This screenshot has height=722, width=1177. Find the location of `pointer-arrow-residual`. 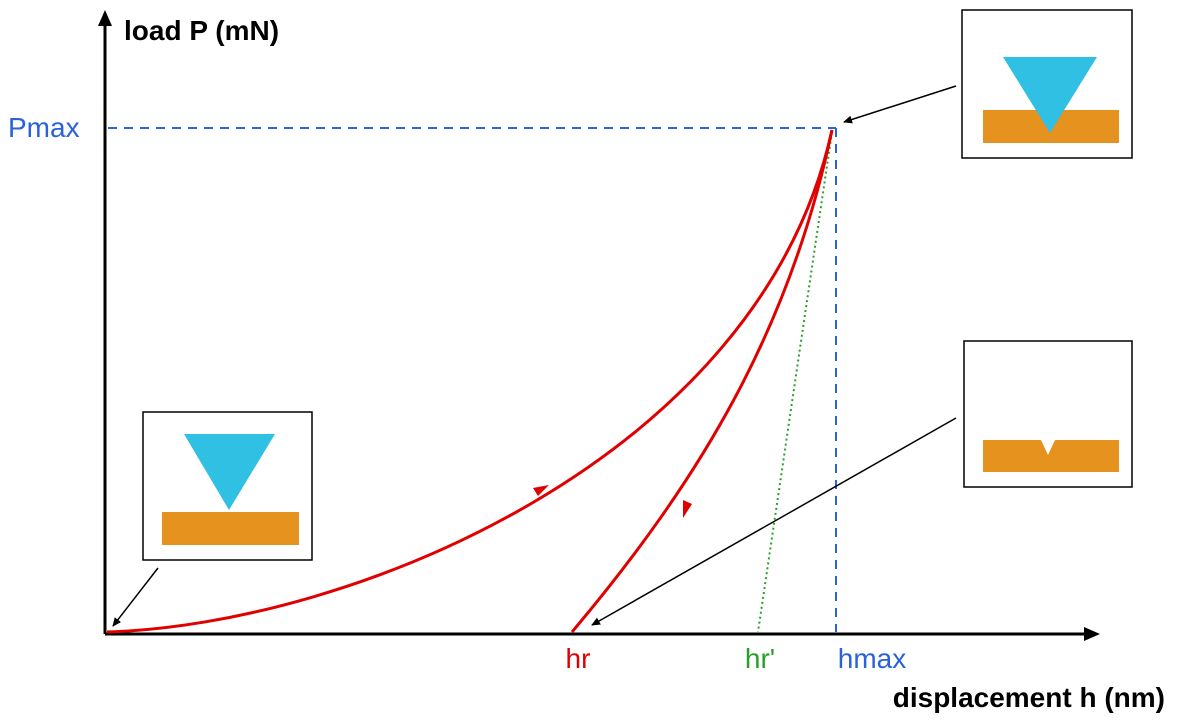

pointer-arrow-residual is located at coordinates (774, 521).